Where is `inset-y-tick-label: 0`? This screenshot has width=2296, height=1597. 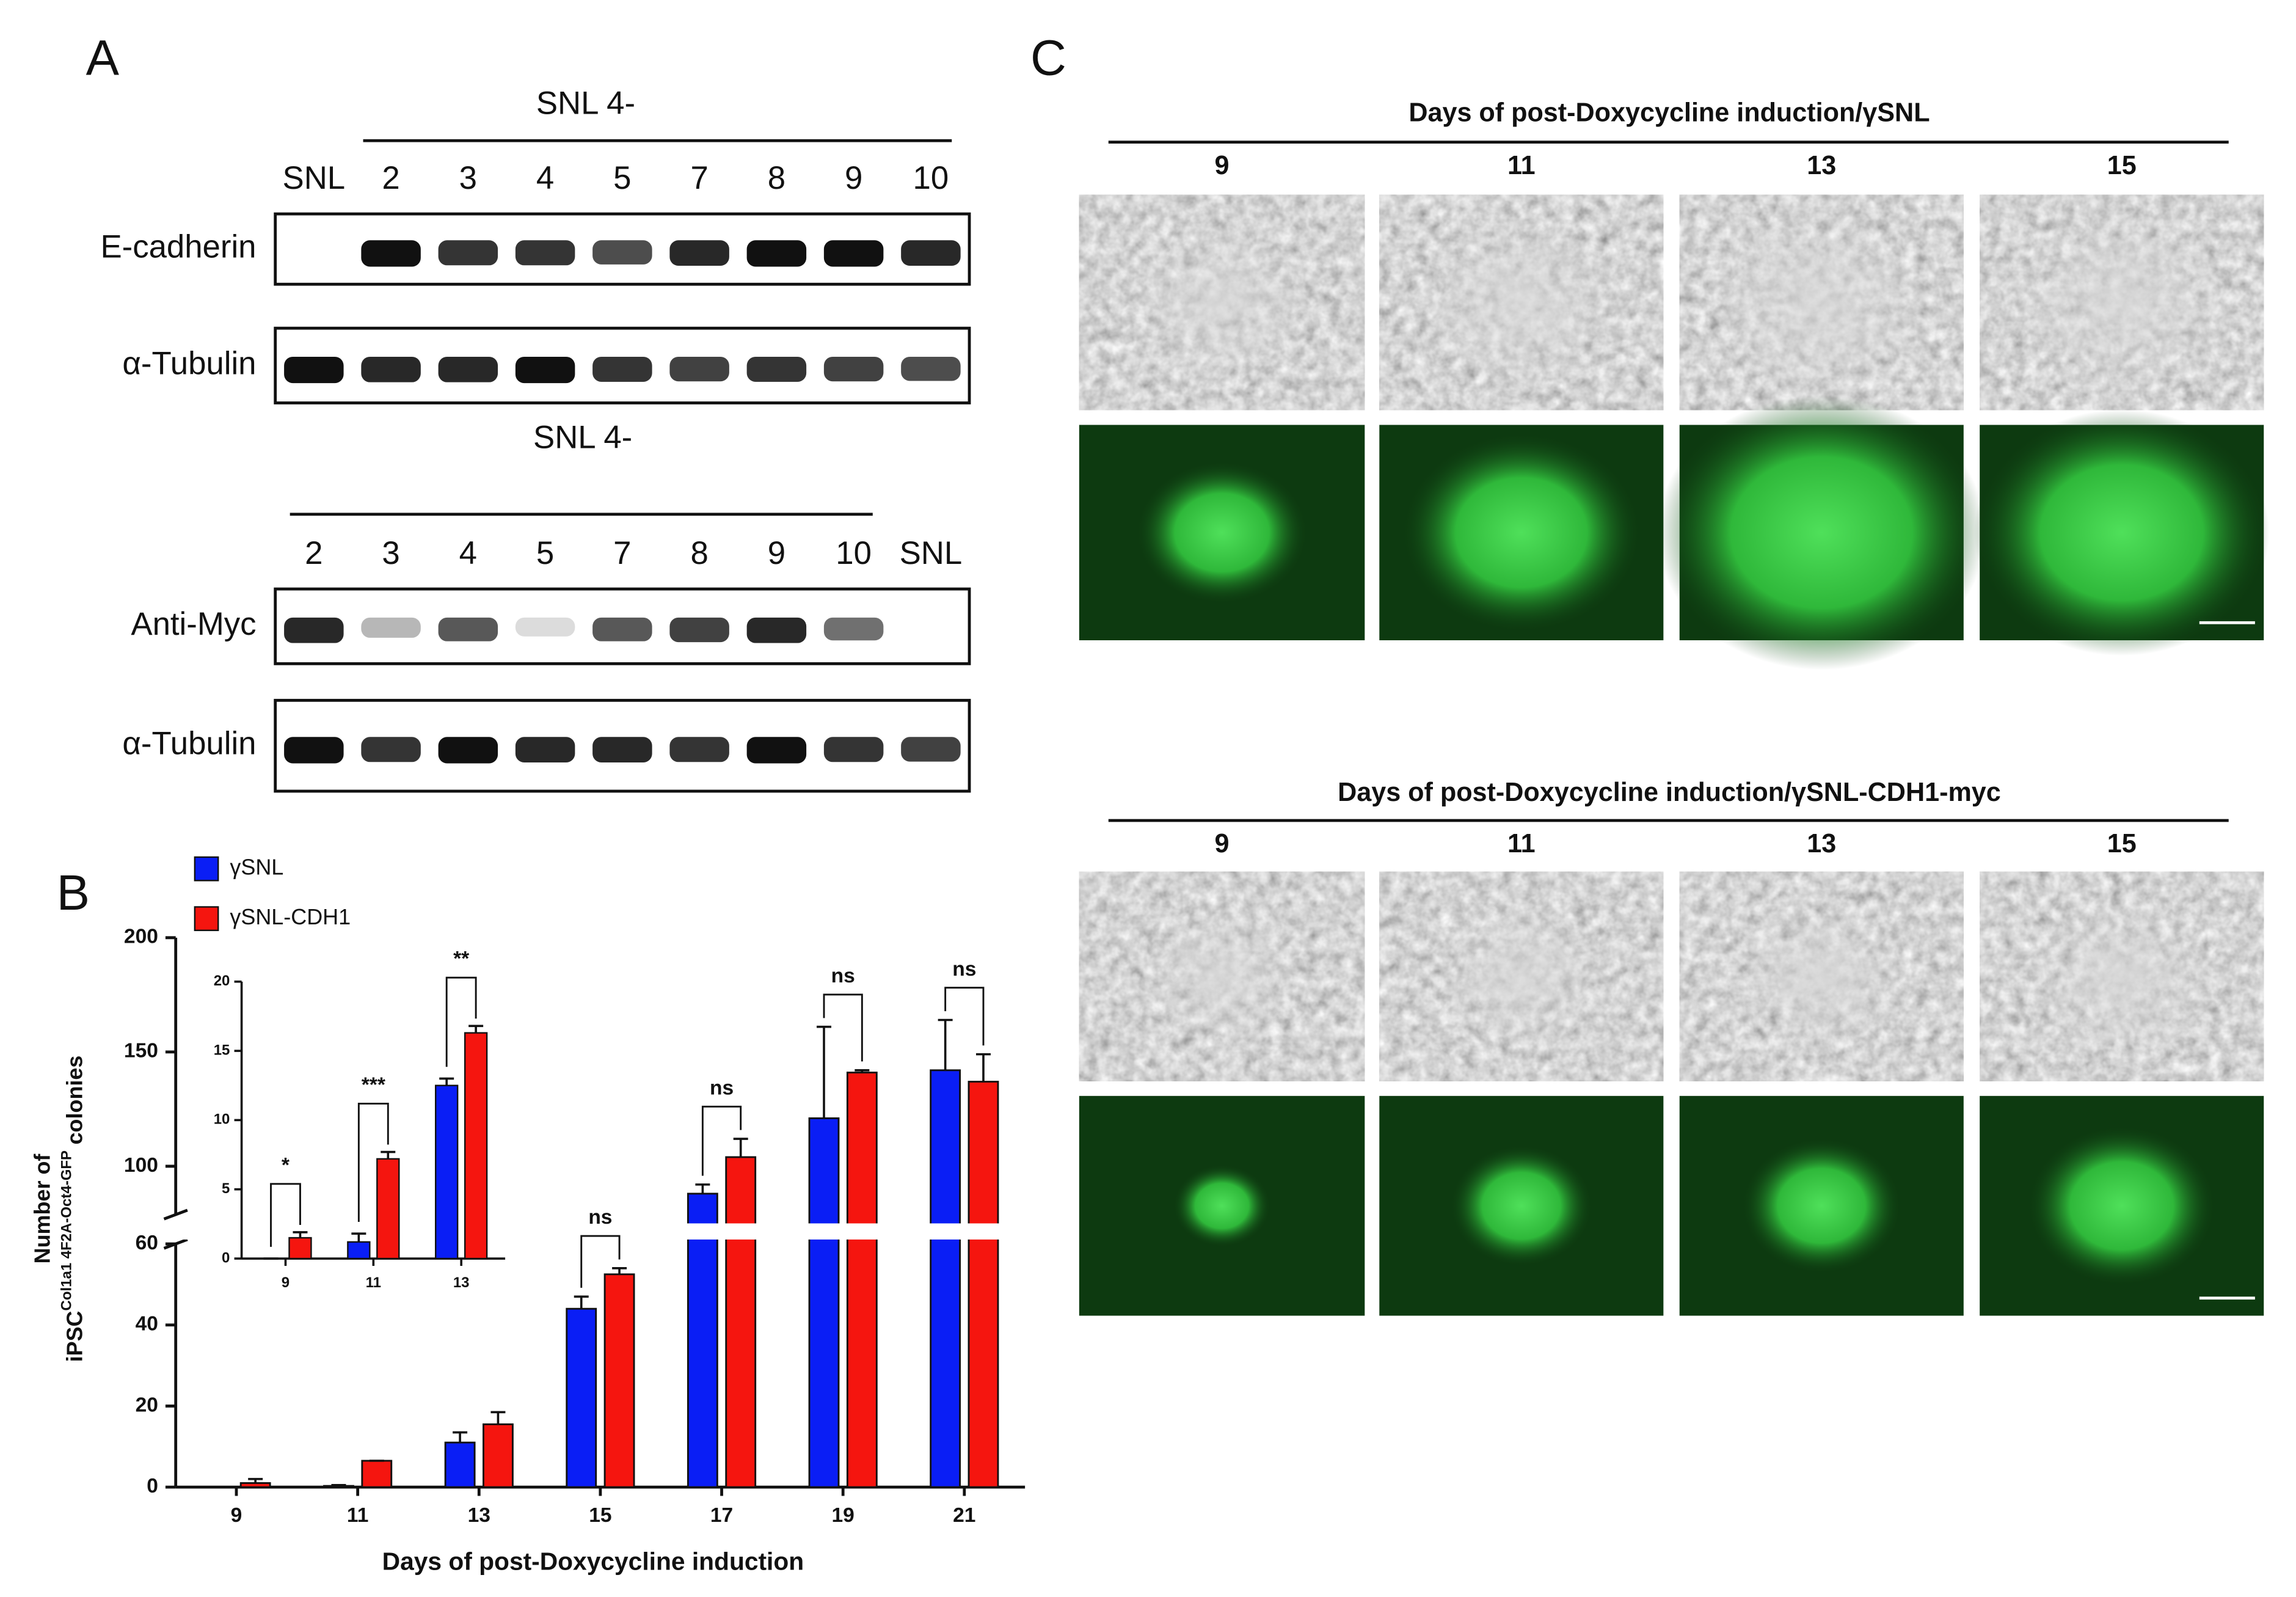
inset-y-tick-label: 0 is located at coordinates (226, 1257).